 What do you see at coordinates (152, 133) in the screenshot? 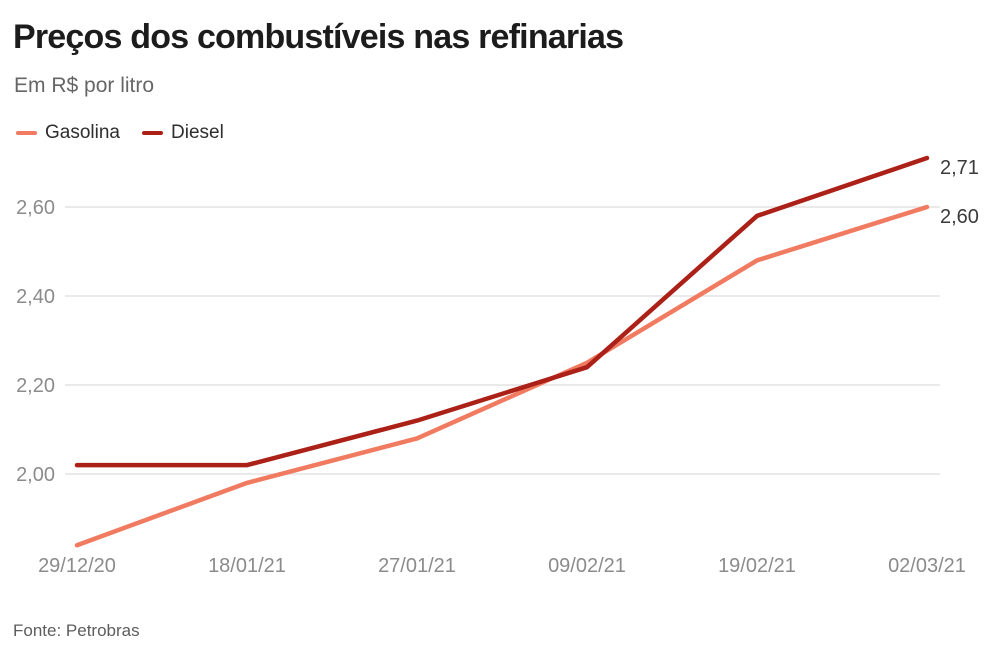
I see `diesel-line-swatch-icon` at bounding box center [152, 133].